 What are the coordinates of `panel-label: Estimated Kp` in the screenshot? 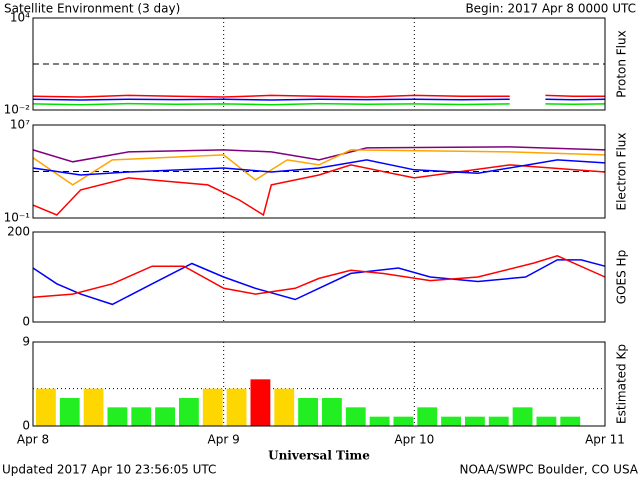 It's located at (622, 384).